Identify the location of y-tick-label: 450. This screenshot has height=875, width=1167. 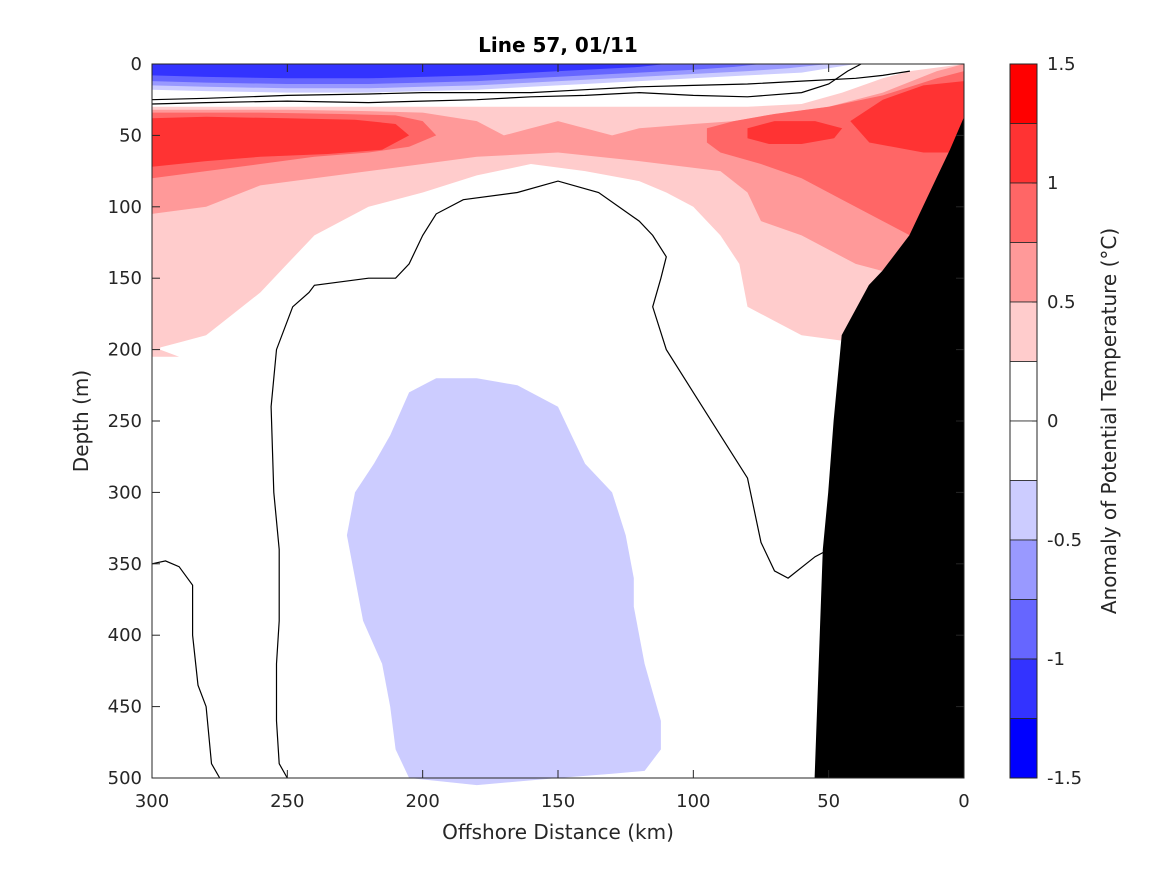
(125, 707).